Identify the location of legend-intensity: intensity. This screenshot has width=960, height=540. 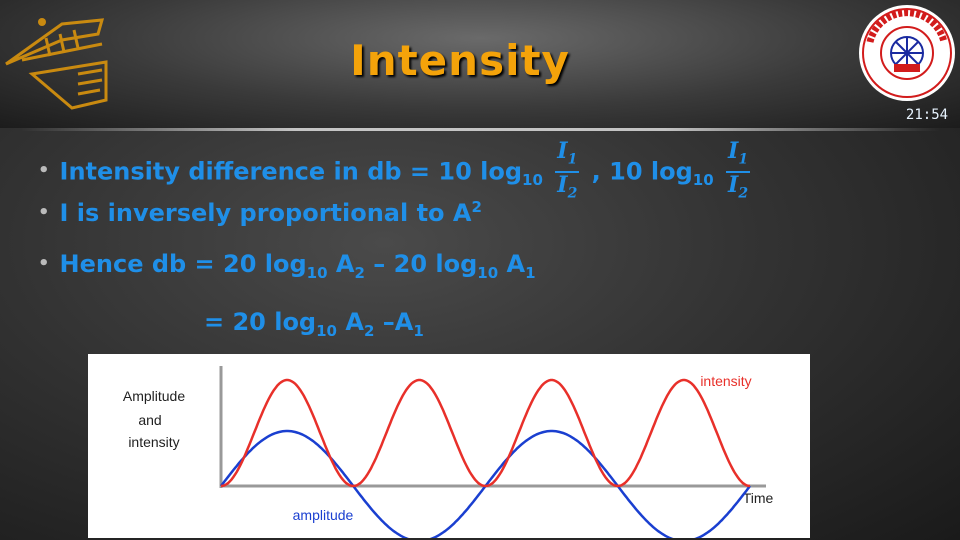
(725, 381).